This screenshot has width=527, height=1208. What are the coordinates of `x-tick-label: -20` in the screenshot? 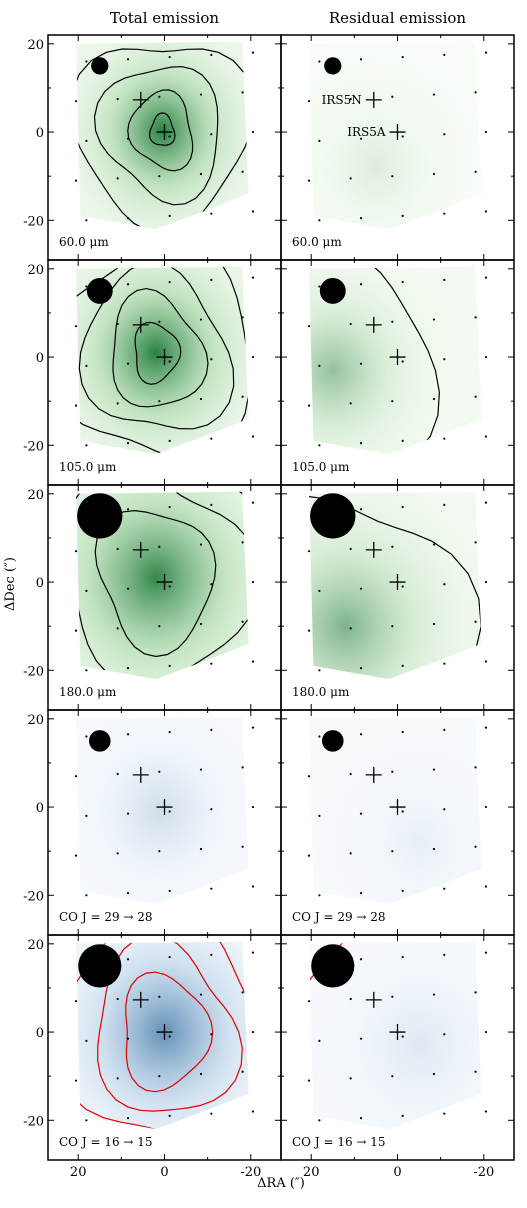 It's located at (483, 1172).